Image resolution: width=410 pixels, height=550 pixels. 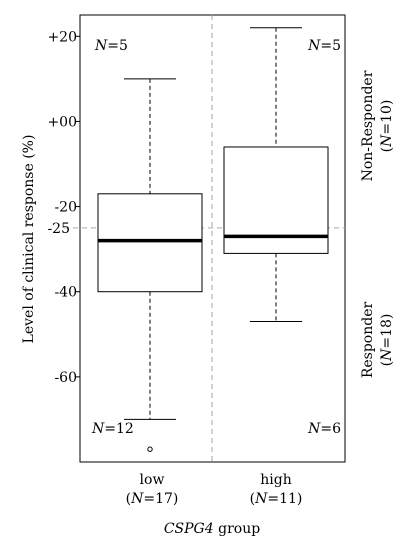 What do you see at coordinates (62, 37) in the screenshot?
I see `y-tick-label: +20` at bounding box center [62, 37].